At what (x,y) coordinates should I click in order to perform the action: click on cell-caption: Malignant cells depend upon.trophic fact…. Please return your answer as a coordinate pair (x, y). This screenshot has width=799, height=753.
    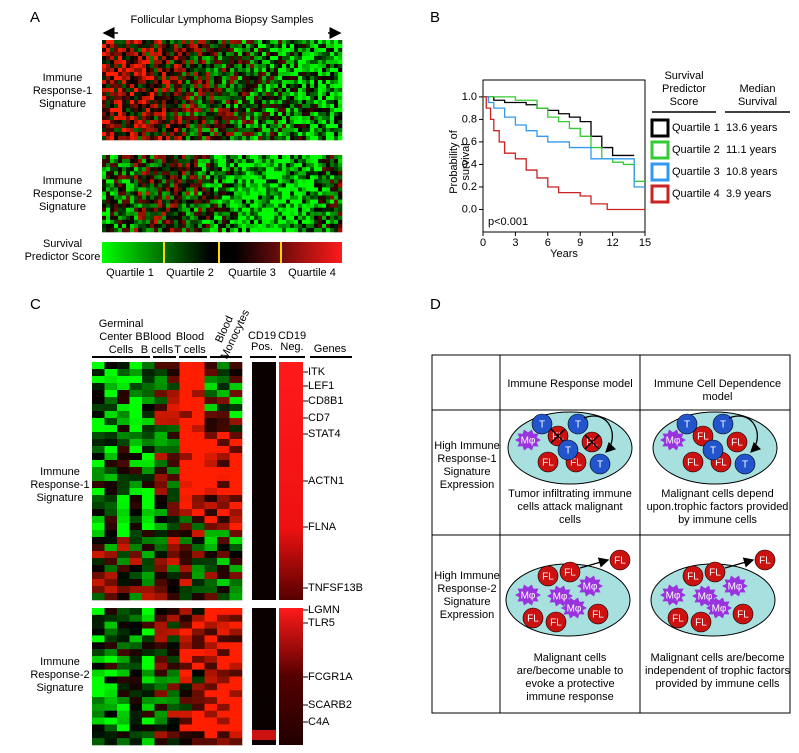
    Looking at the image, I should click on (717, 507).